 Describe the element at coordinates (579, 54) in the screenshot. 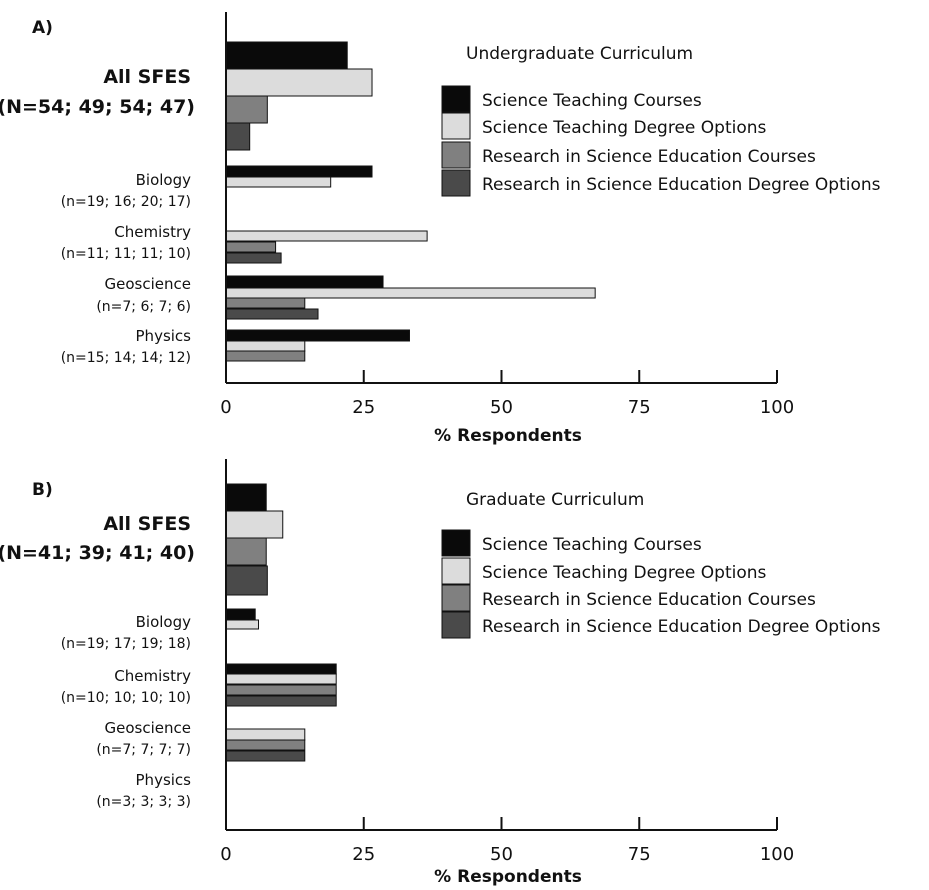

I see `legend-title: Undergraduate Curriculum` at that location.